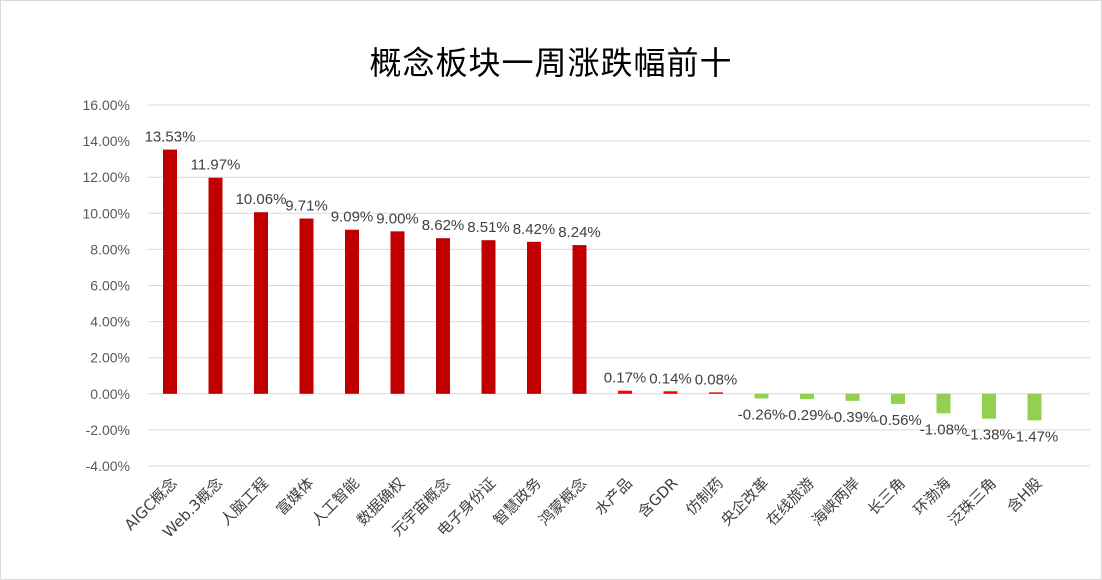 The image size is (1102, 580). I want to click on category-label: 含GDR, so click(657, 497).